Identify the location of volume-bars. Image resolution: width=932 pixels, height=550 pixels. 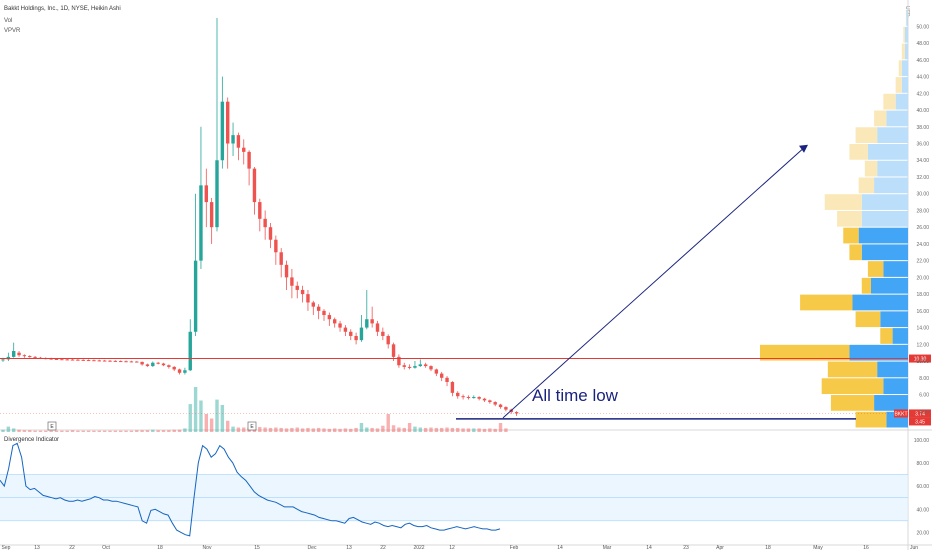
(254, 409).